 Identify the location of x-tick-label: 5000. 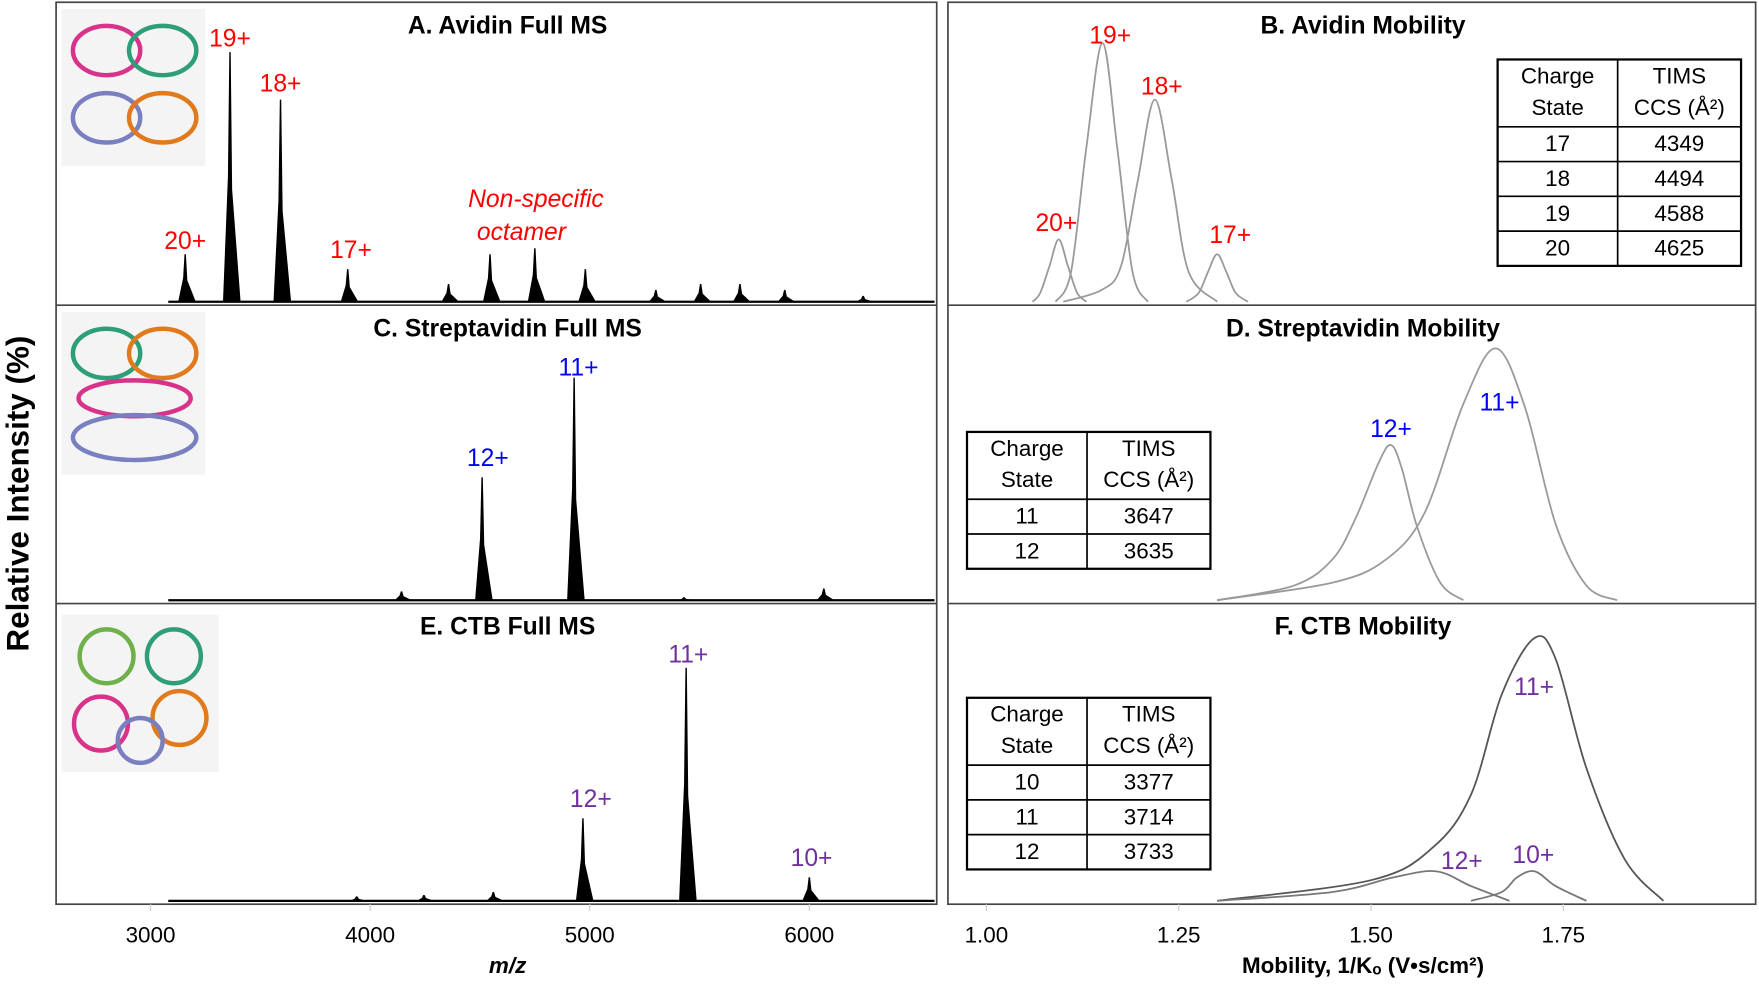
(590, 935).